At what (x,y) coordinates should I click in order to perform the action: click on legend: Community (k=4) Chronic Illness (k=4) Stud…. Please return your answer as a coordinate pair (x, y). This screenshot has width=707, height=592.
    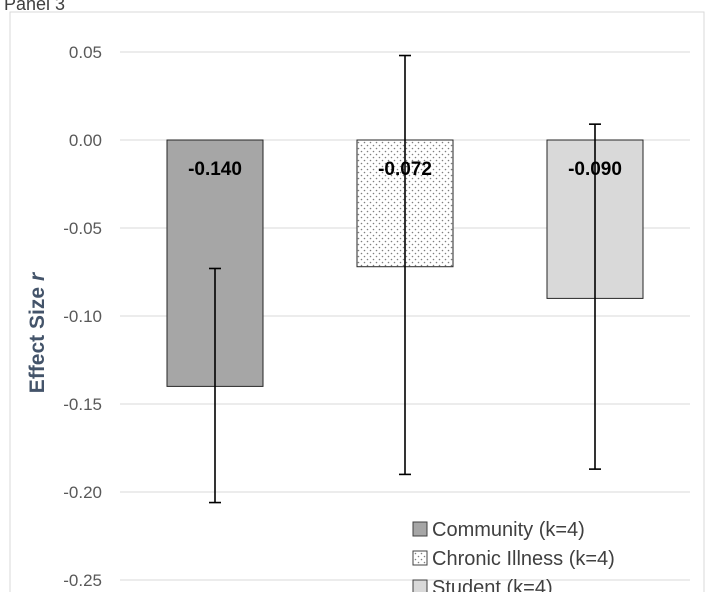
    Looking at the image, I should click on (513, 555).